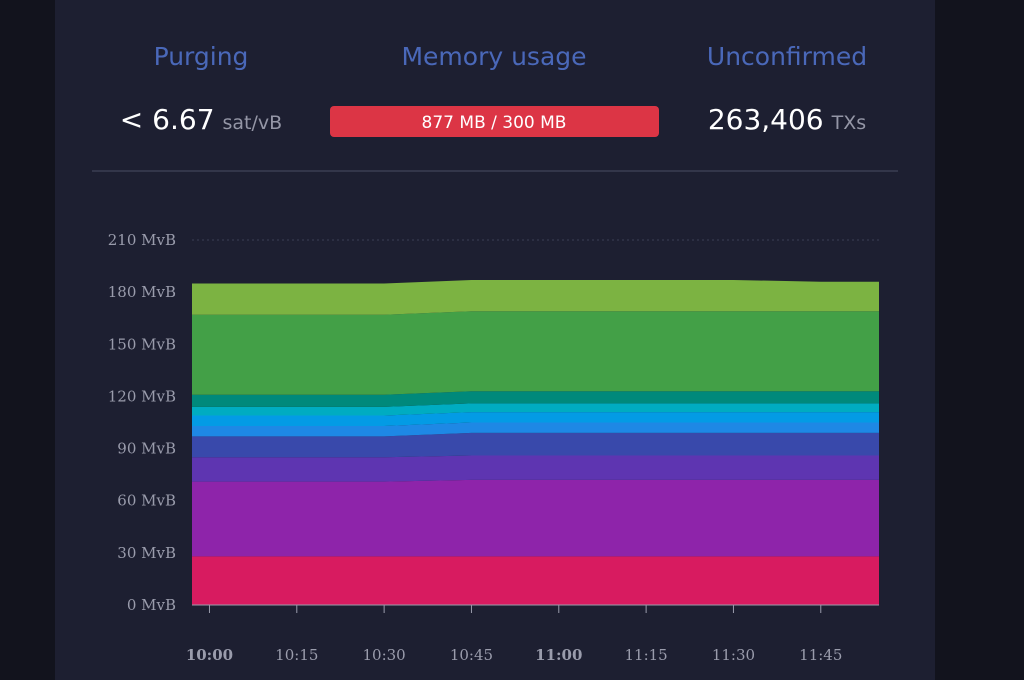  What do you see at coordinates (820, 655) in the screenshot?
I see `x-tick-label: 11:45` at bounding box center [820, 655].